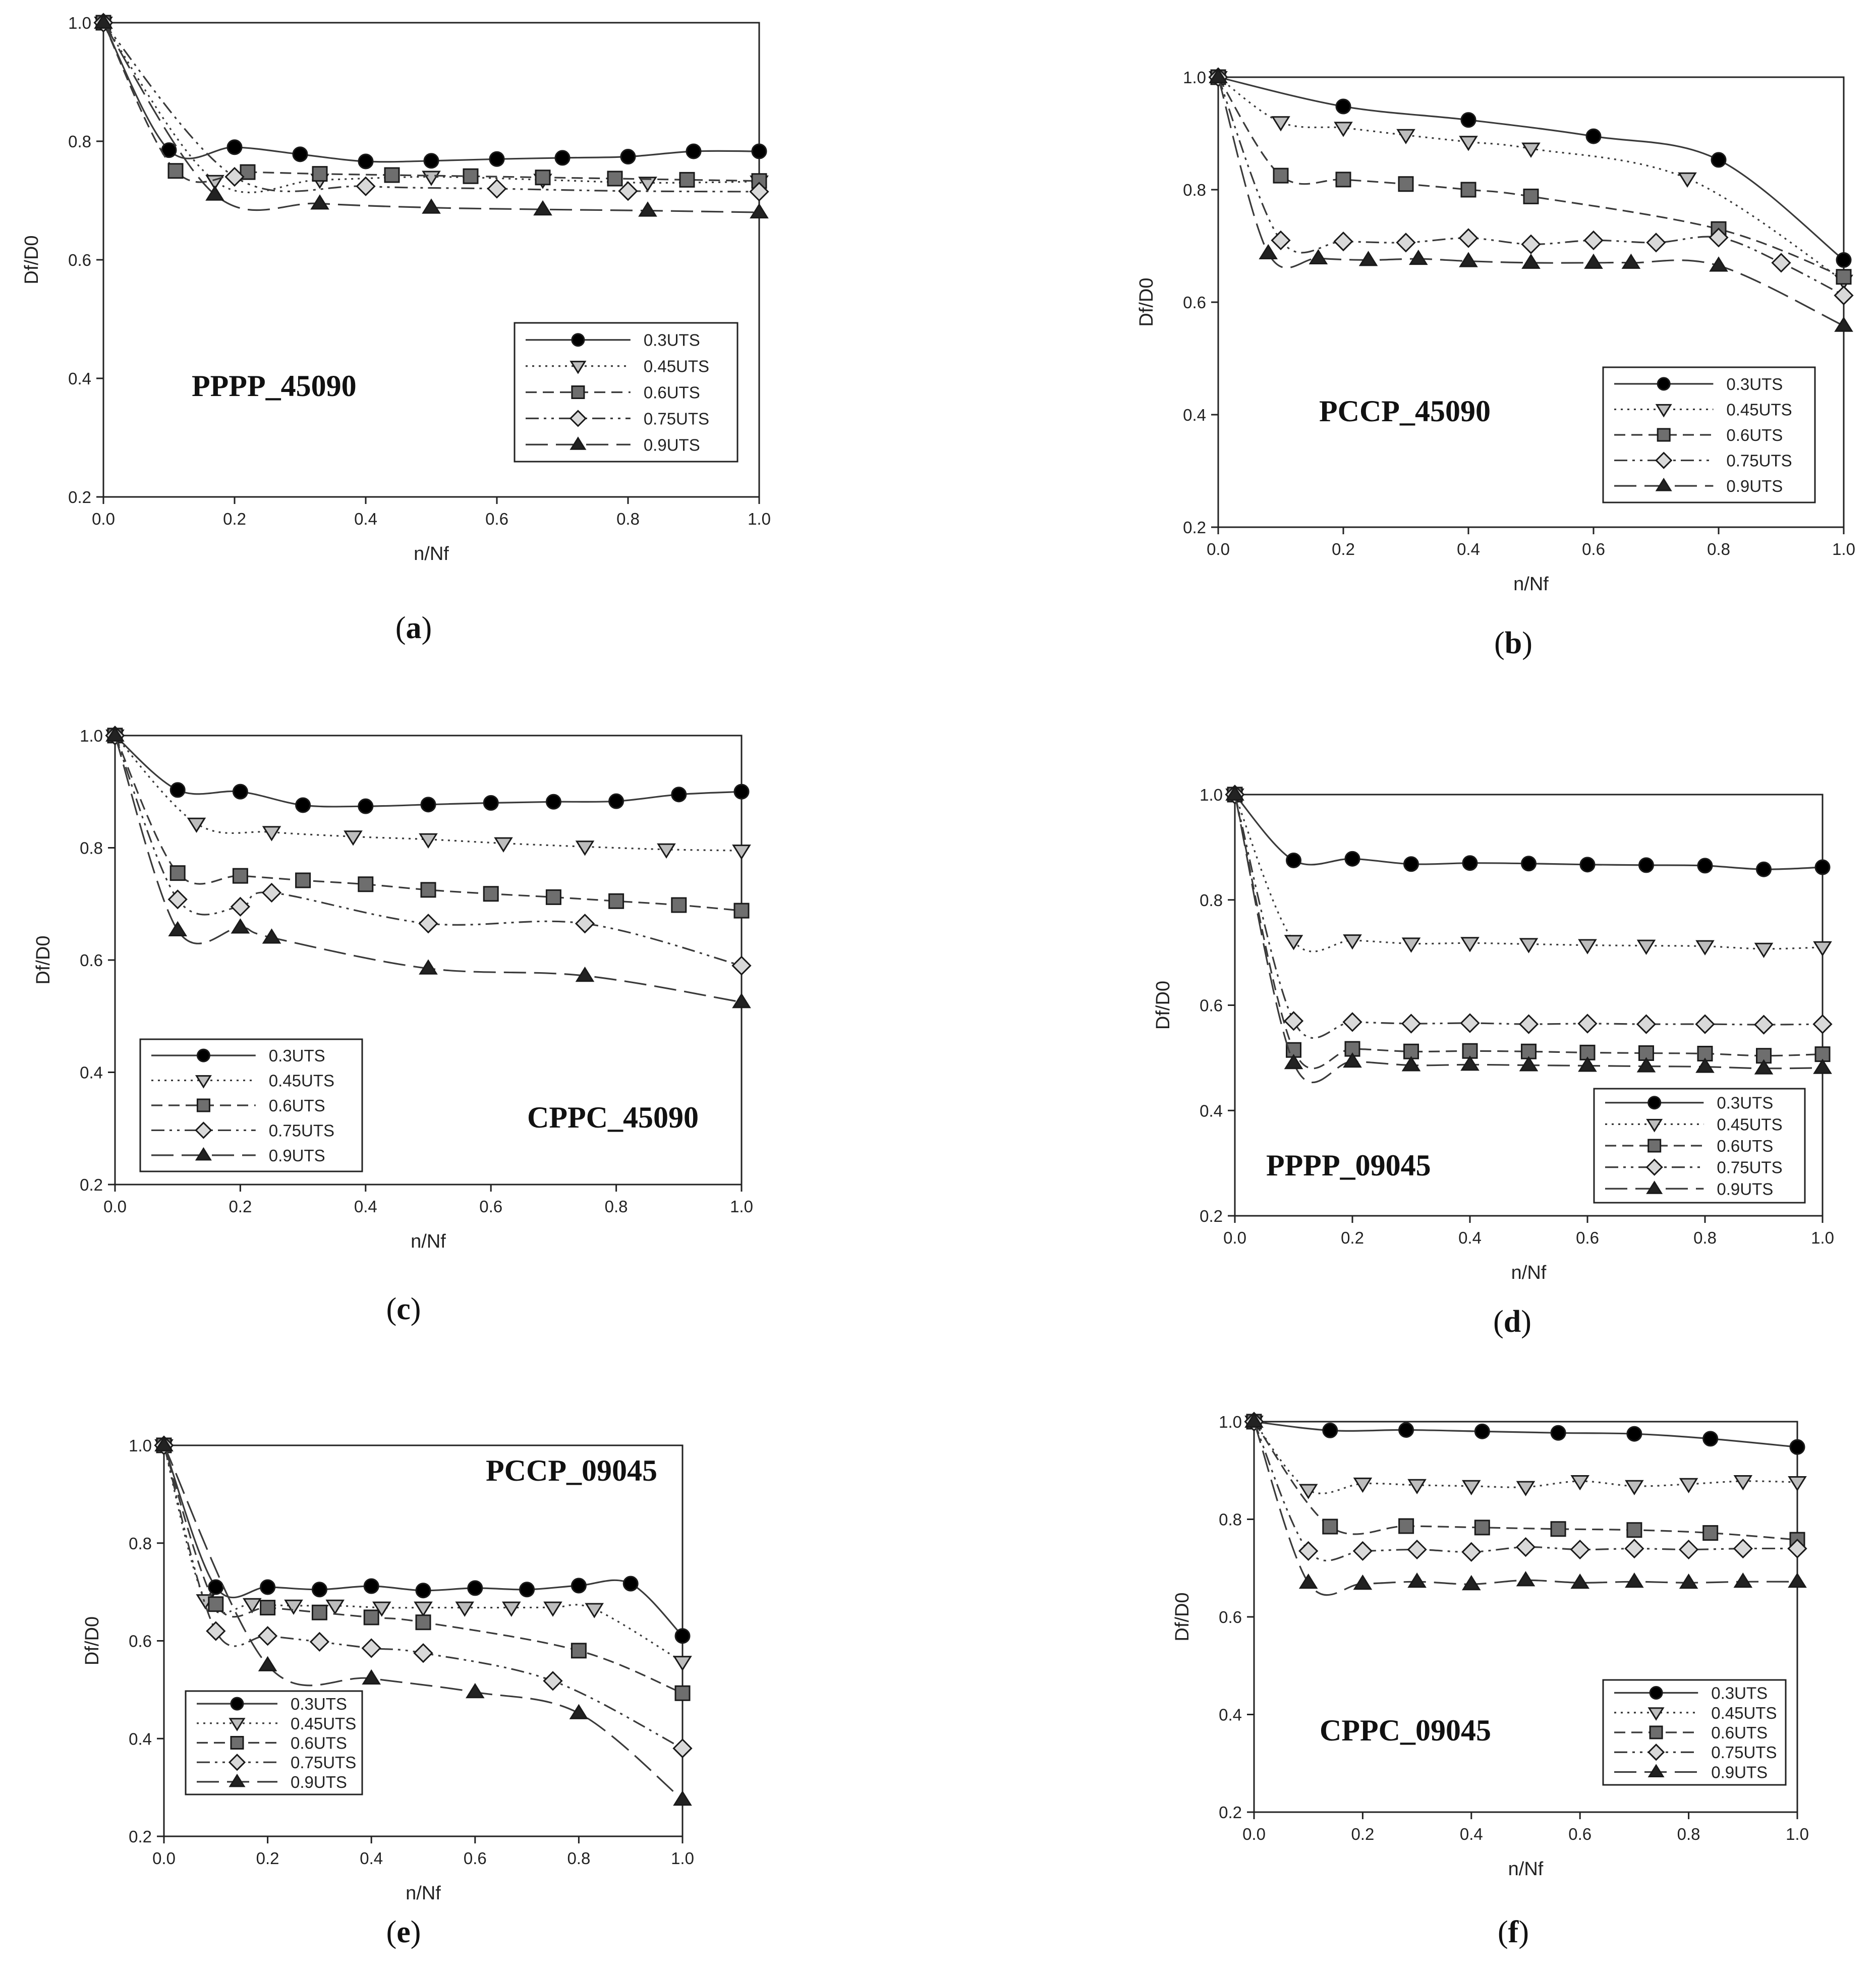  What do you see at coordinates (297, 1055) in the screenshot?
I see `legend-label: 0.3UTS` at bounding box center [297, 1055].